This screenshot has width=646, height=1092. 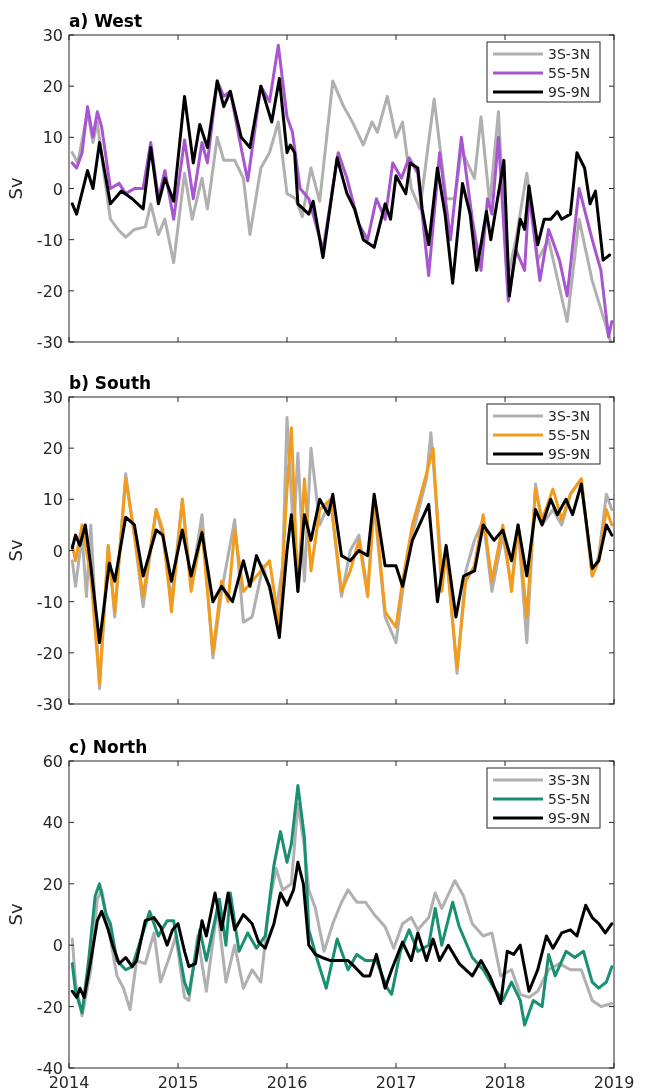 I want to click on x-tick-label: 2015, so click(x=178, y=1082).